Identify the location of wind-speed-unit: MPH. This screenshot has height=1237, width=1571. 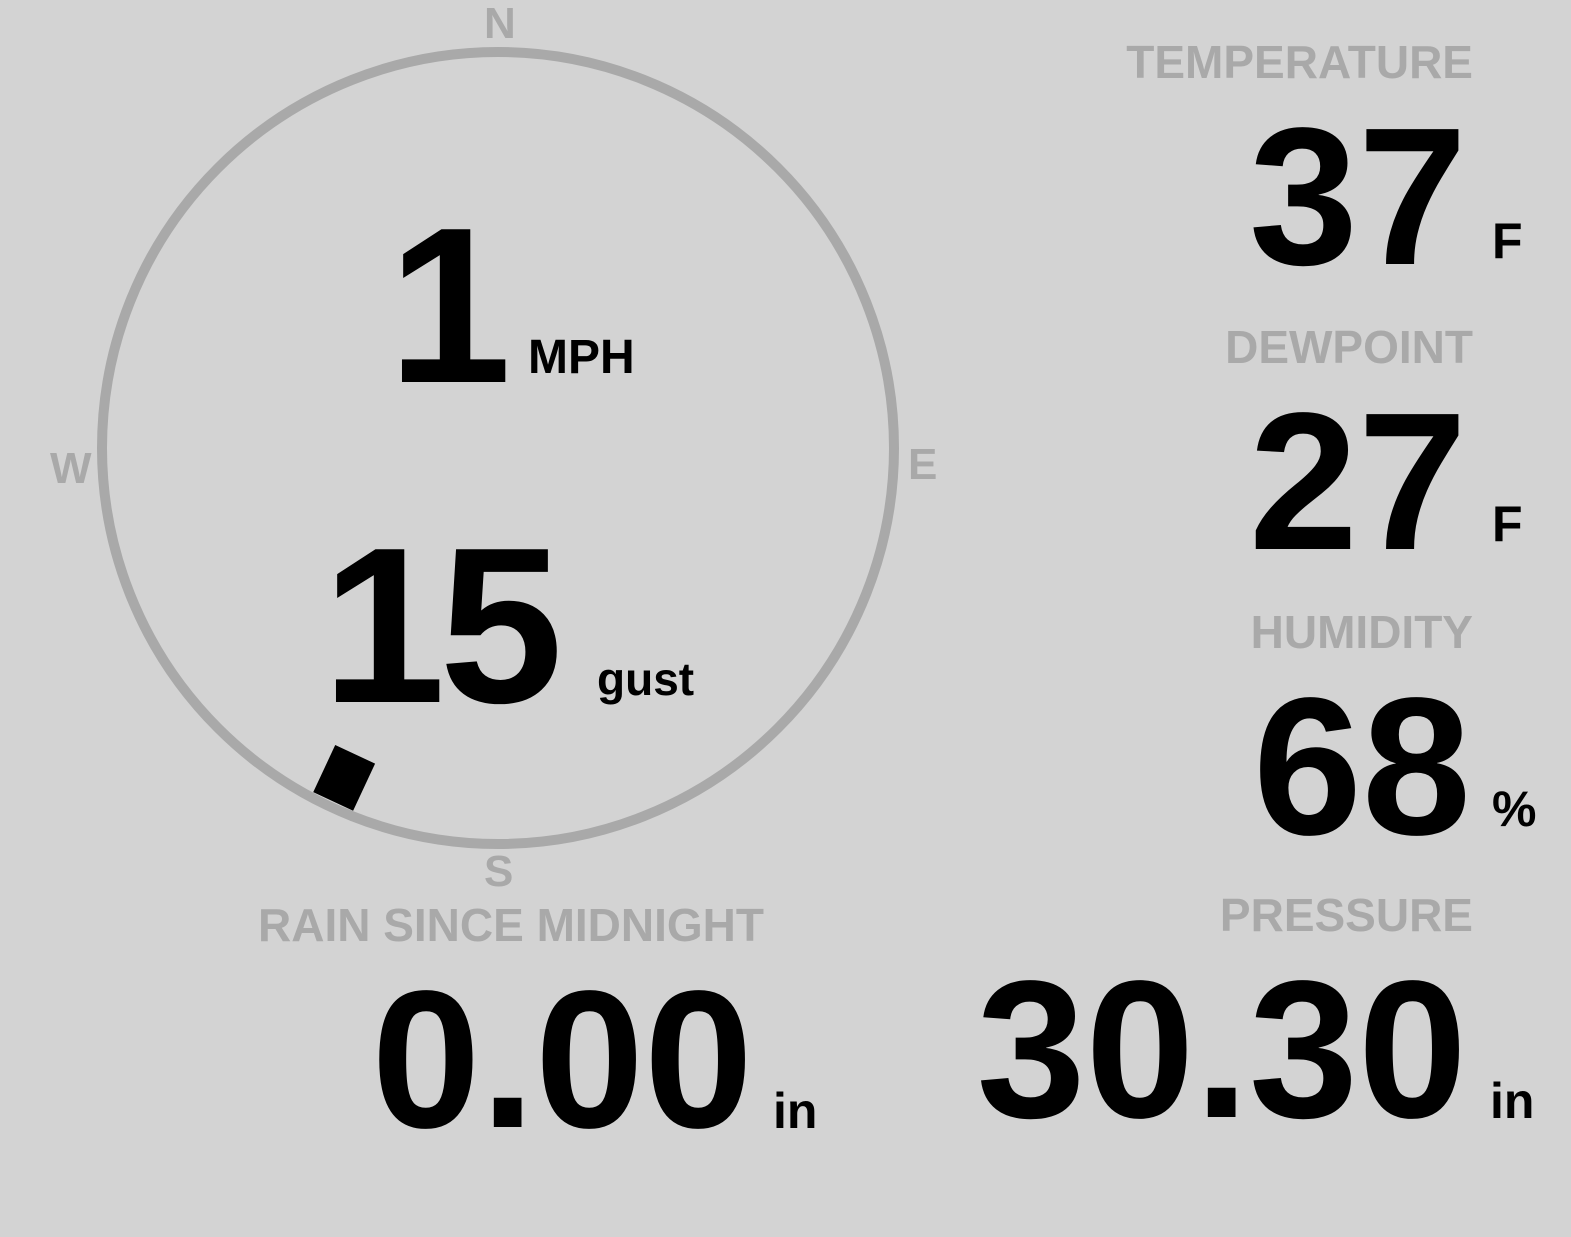
(581, 357).